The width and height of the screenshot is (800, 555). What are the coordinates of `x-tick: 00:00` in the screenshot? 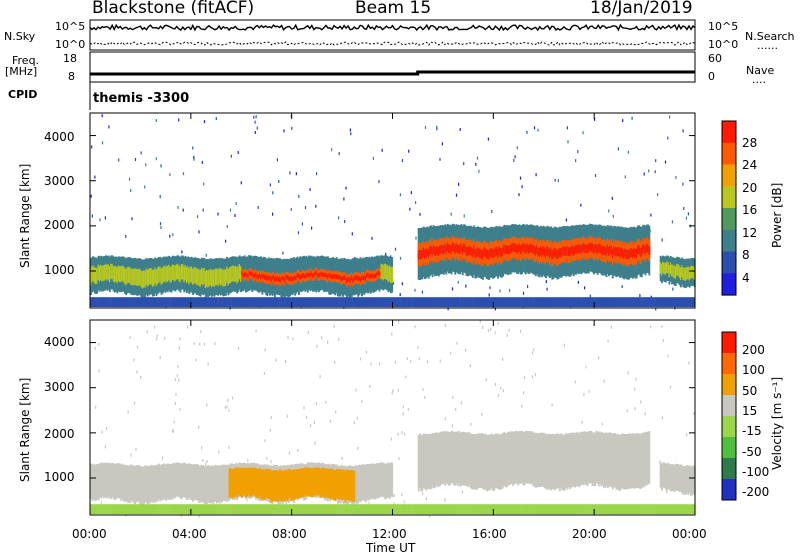 It's located at (89, 534).